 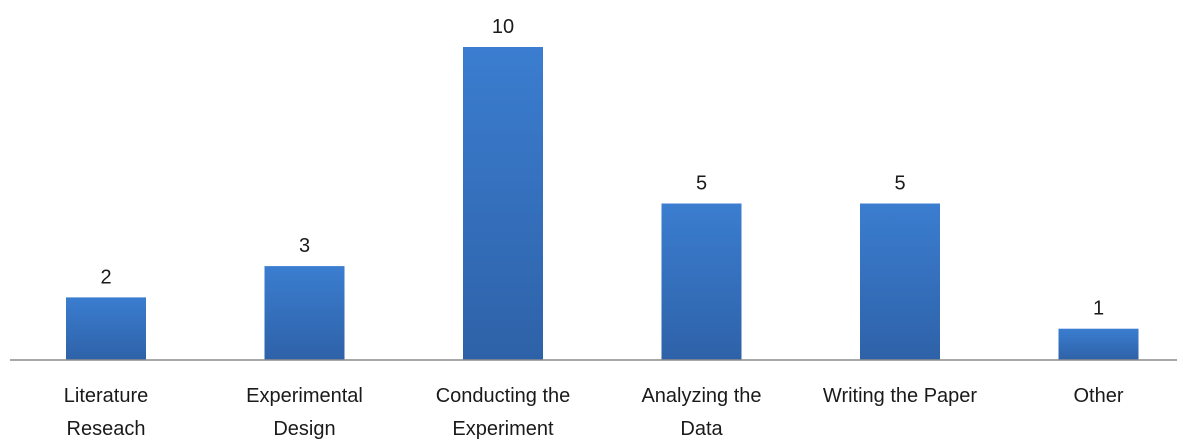 What do you see at coordinates (105, 277) in the screenshot?
I see `data-label-0: 2` at bounding box center [105, 277].